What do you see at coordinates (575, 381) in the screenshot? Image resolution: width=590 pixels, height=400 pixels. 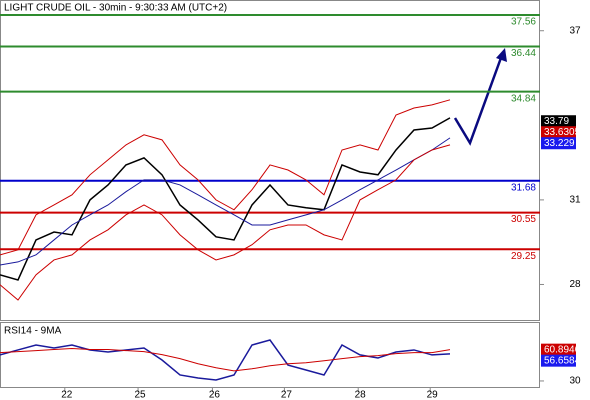 I see `y-tick-label: 30` at bounding box center [575, 381].